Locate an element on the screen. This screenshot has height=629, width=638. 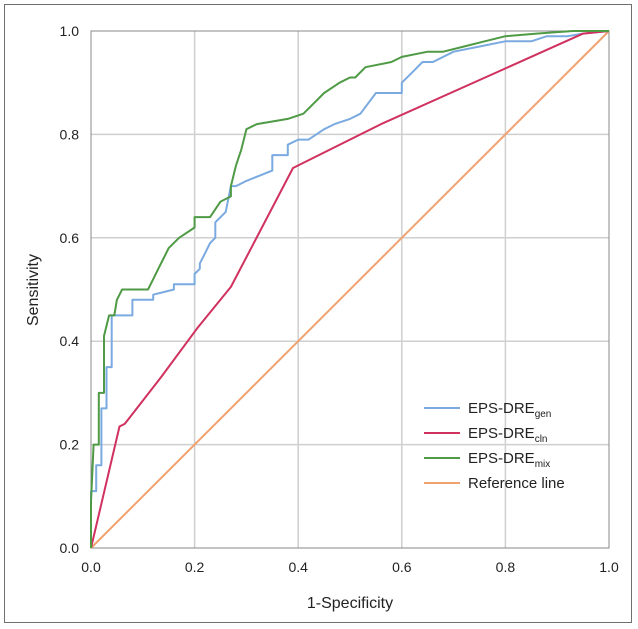
y-tick-label: 0.0 is located at coordinates (70, 548).